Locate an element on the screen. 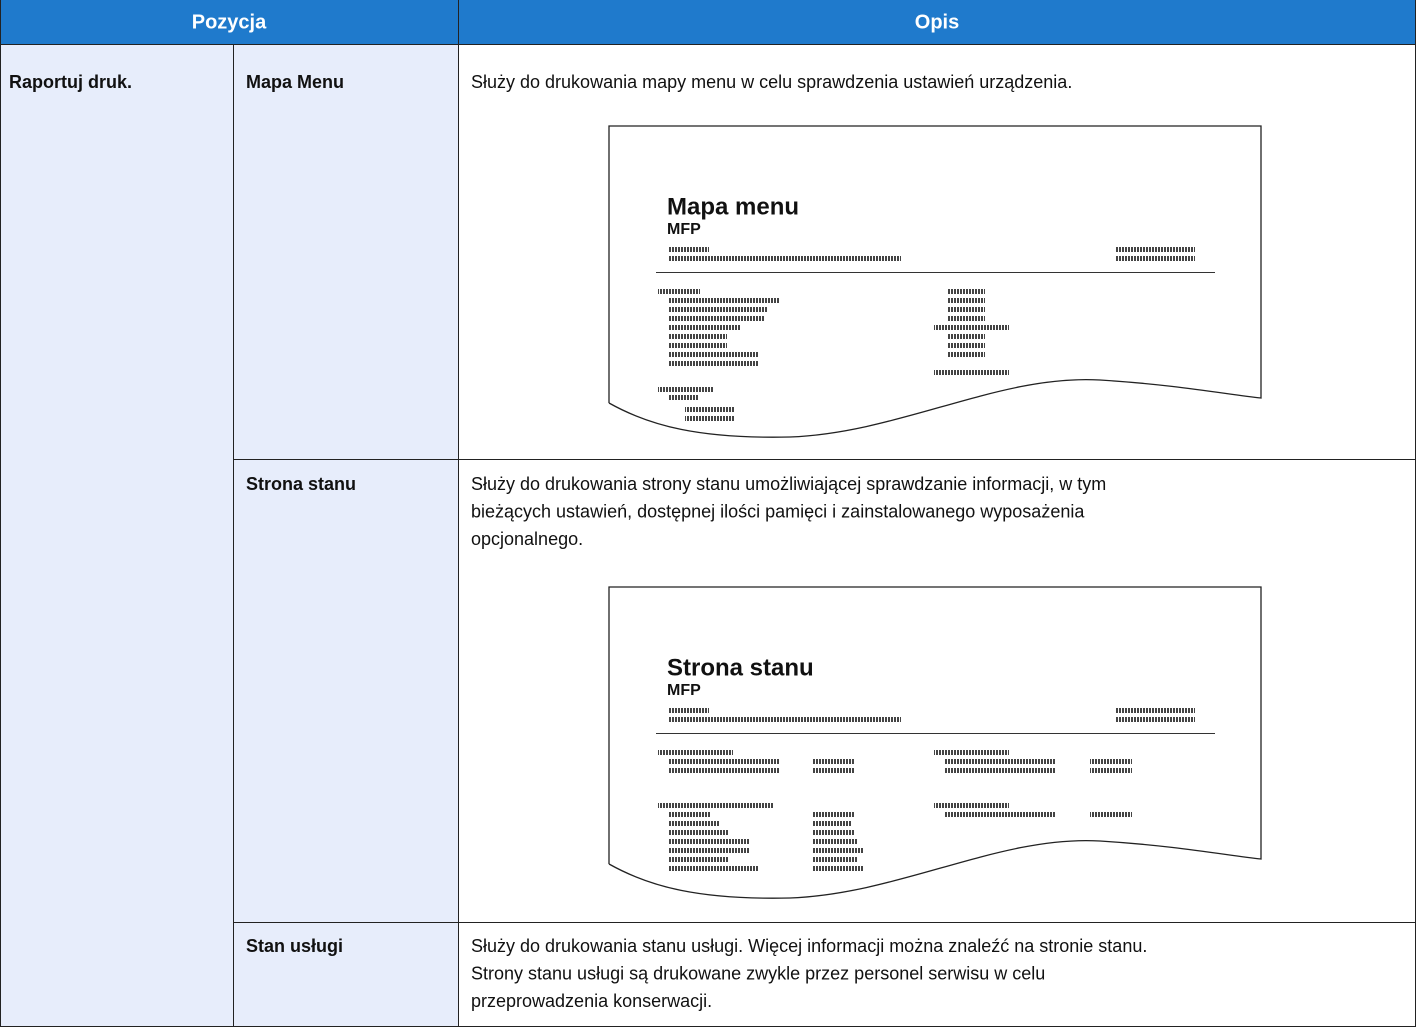 The image size is (1416, 1027). item-label: Mapa Menu is located at coordinates (295, 82).